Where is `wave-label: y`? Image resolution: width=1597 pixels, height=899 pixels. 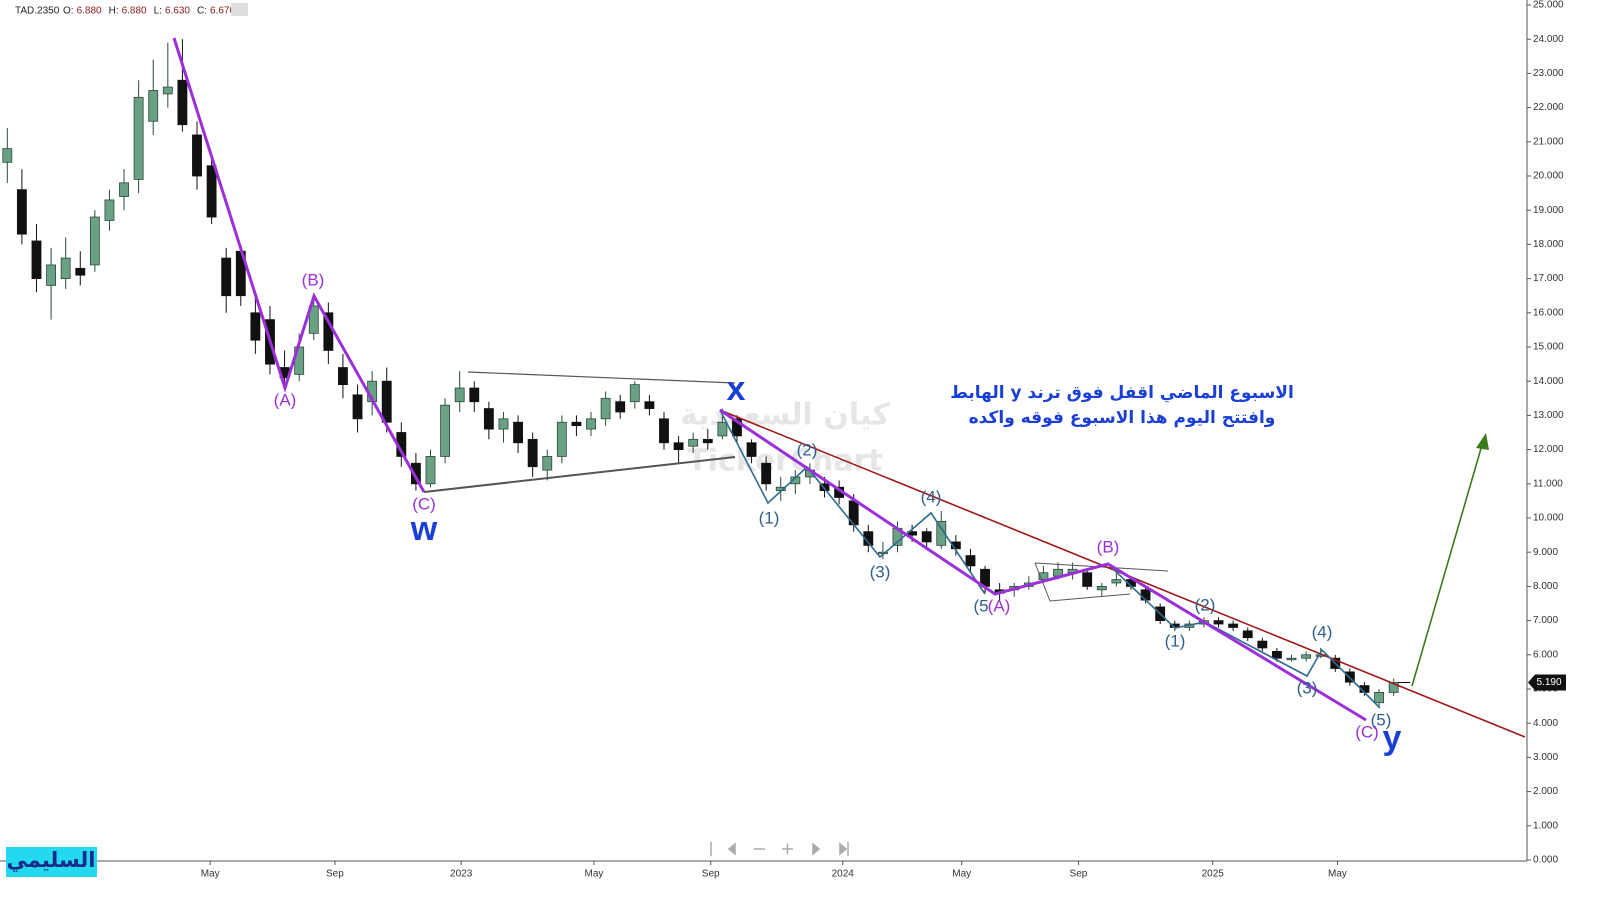 wave-label: y is located at coordinates (1392, 738).